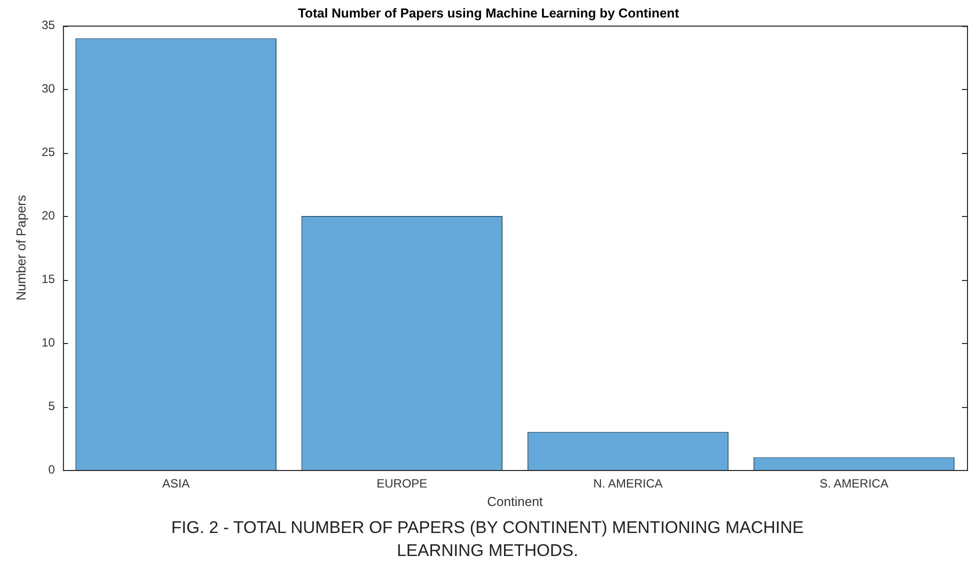 Image resolution: width=975 pixels, height=588 pixels. Describe the element at coordinates (628, 483) in the screenshot. I see `x-tick-label: N. AMERICA` at that location.